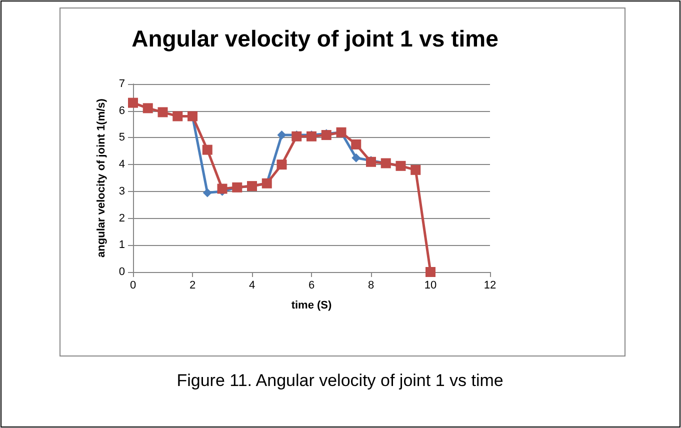 The image size is (681, 428). Describe the element at coordinates (121, 138) in the screenshot. I see `y-tick-label: 5` at that location.